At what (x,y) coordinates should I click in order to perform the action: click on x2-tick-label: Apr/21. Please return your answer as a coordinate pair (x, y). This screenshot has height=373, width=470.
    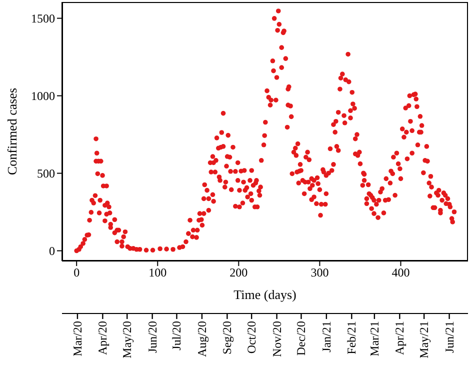
    Looking at the image, I should click on (399, 338).